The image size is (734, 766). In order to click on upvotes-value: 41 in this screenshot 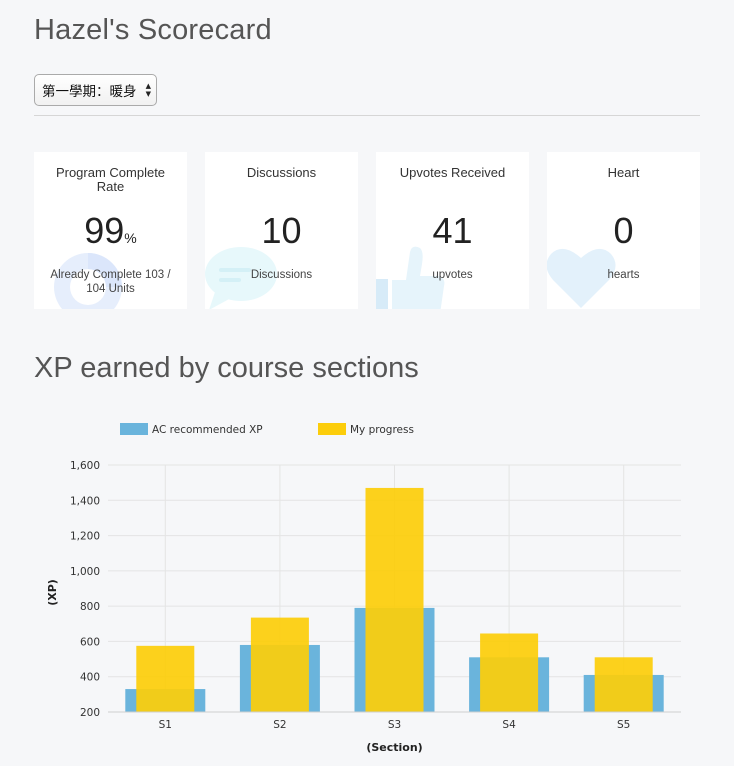, I will do `click(452, 230)`.